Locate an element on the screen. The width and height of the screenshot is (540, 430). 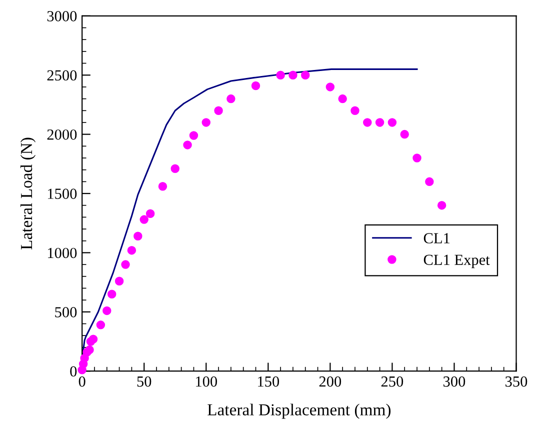
y-tick-label: 2000 is located at coordinates (62, 134).